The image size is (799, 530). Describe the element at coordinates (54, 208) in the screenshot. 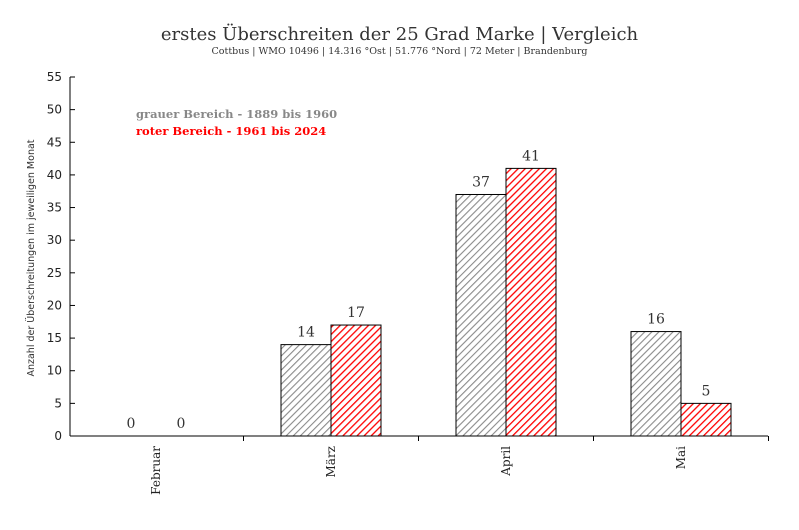

I see `y-tick-label: 35` at that location.